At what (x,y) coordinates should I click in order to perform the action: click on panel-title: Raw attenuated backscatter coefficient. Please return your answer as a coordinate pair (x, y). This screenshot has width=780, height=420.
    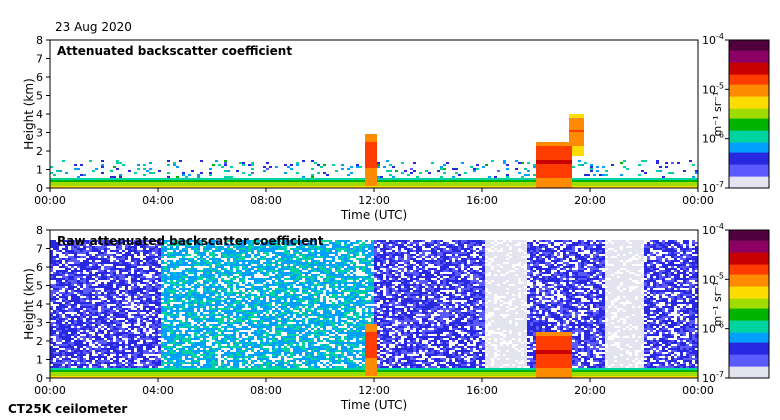
    Looking at the image, I should click on (190, 241).